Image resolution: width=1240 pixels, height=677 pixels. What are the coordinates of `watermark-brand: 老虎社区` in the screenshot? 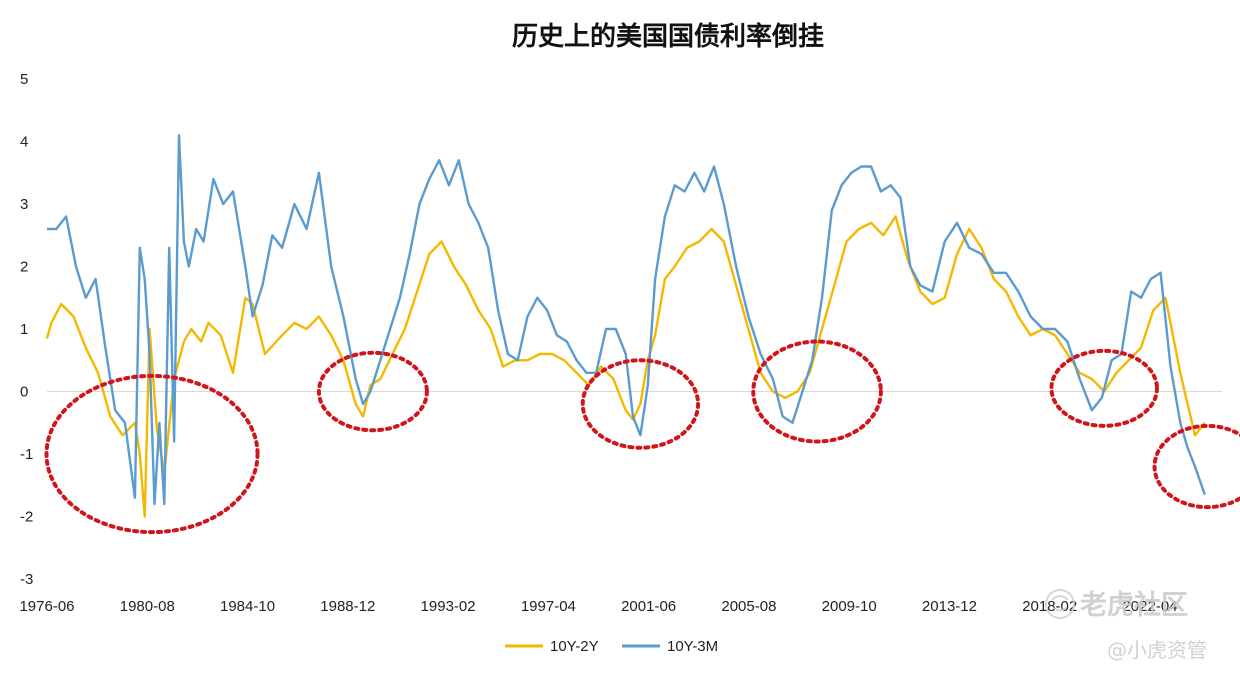 It's located at (1134, 605).